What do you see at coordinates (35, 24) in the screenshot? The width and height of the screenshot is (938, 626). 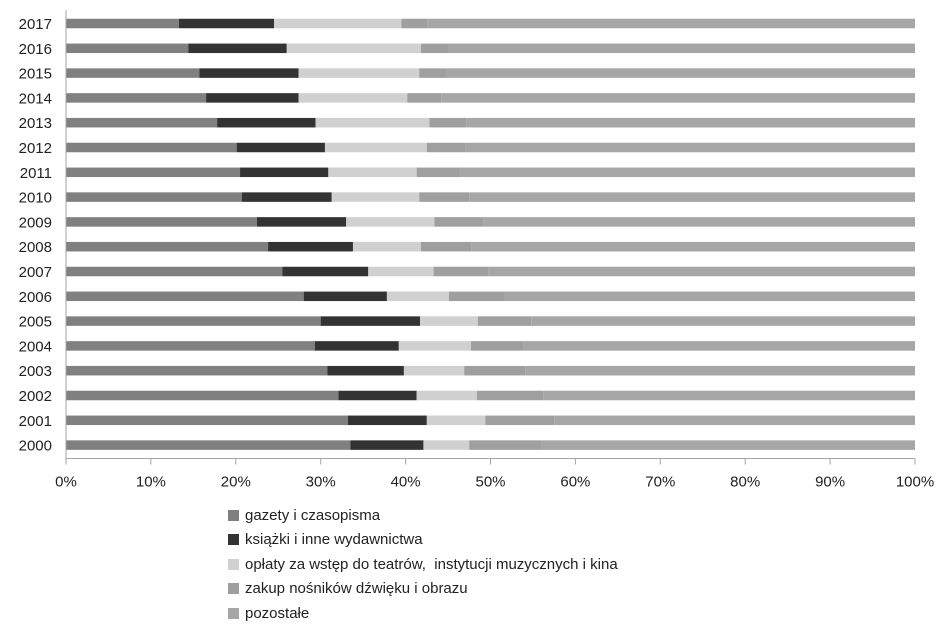 I see `y-tick-label: 2017` at bounding box center [35, 24].